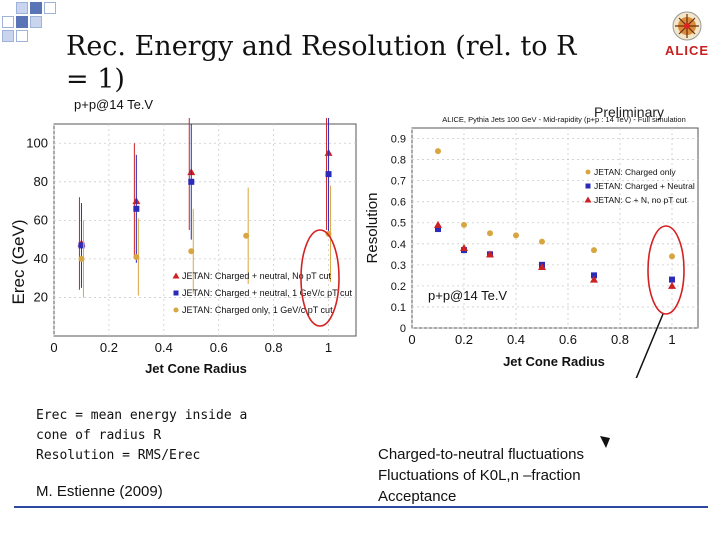 The width and height of the screenshot is (720, 540). What do you see at coordinates (99, 435) in the screenshot?
I see `note-line-2: cone of radius R` at bounding box center [99, 435].